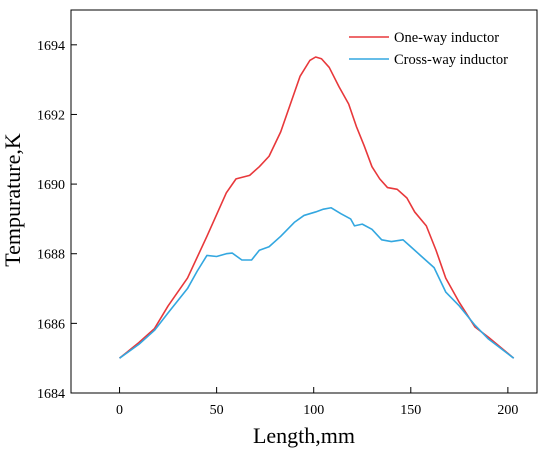 The width and height of the screenshot is (550, 455). What do you see at coordinates (304, 435) in the screenshot?
I see `x-axis-title: Length,mm` at bounding box center [304, 435].